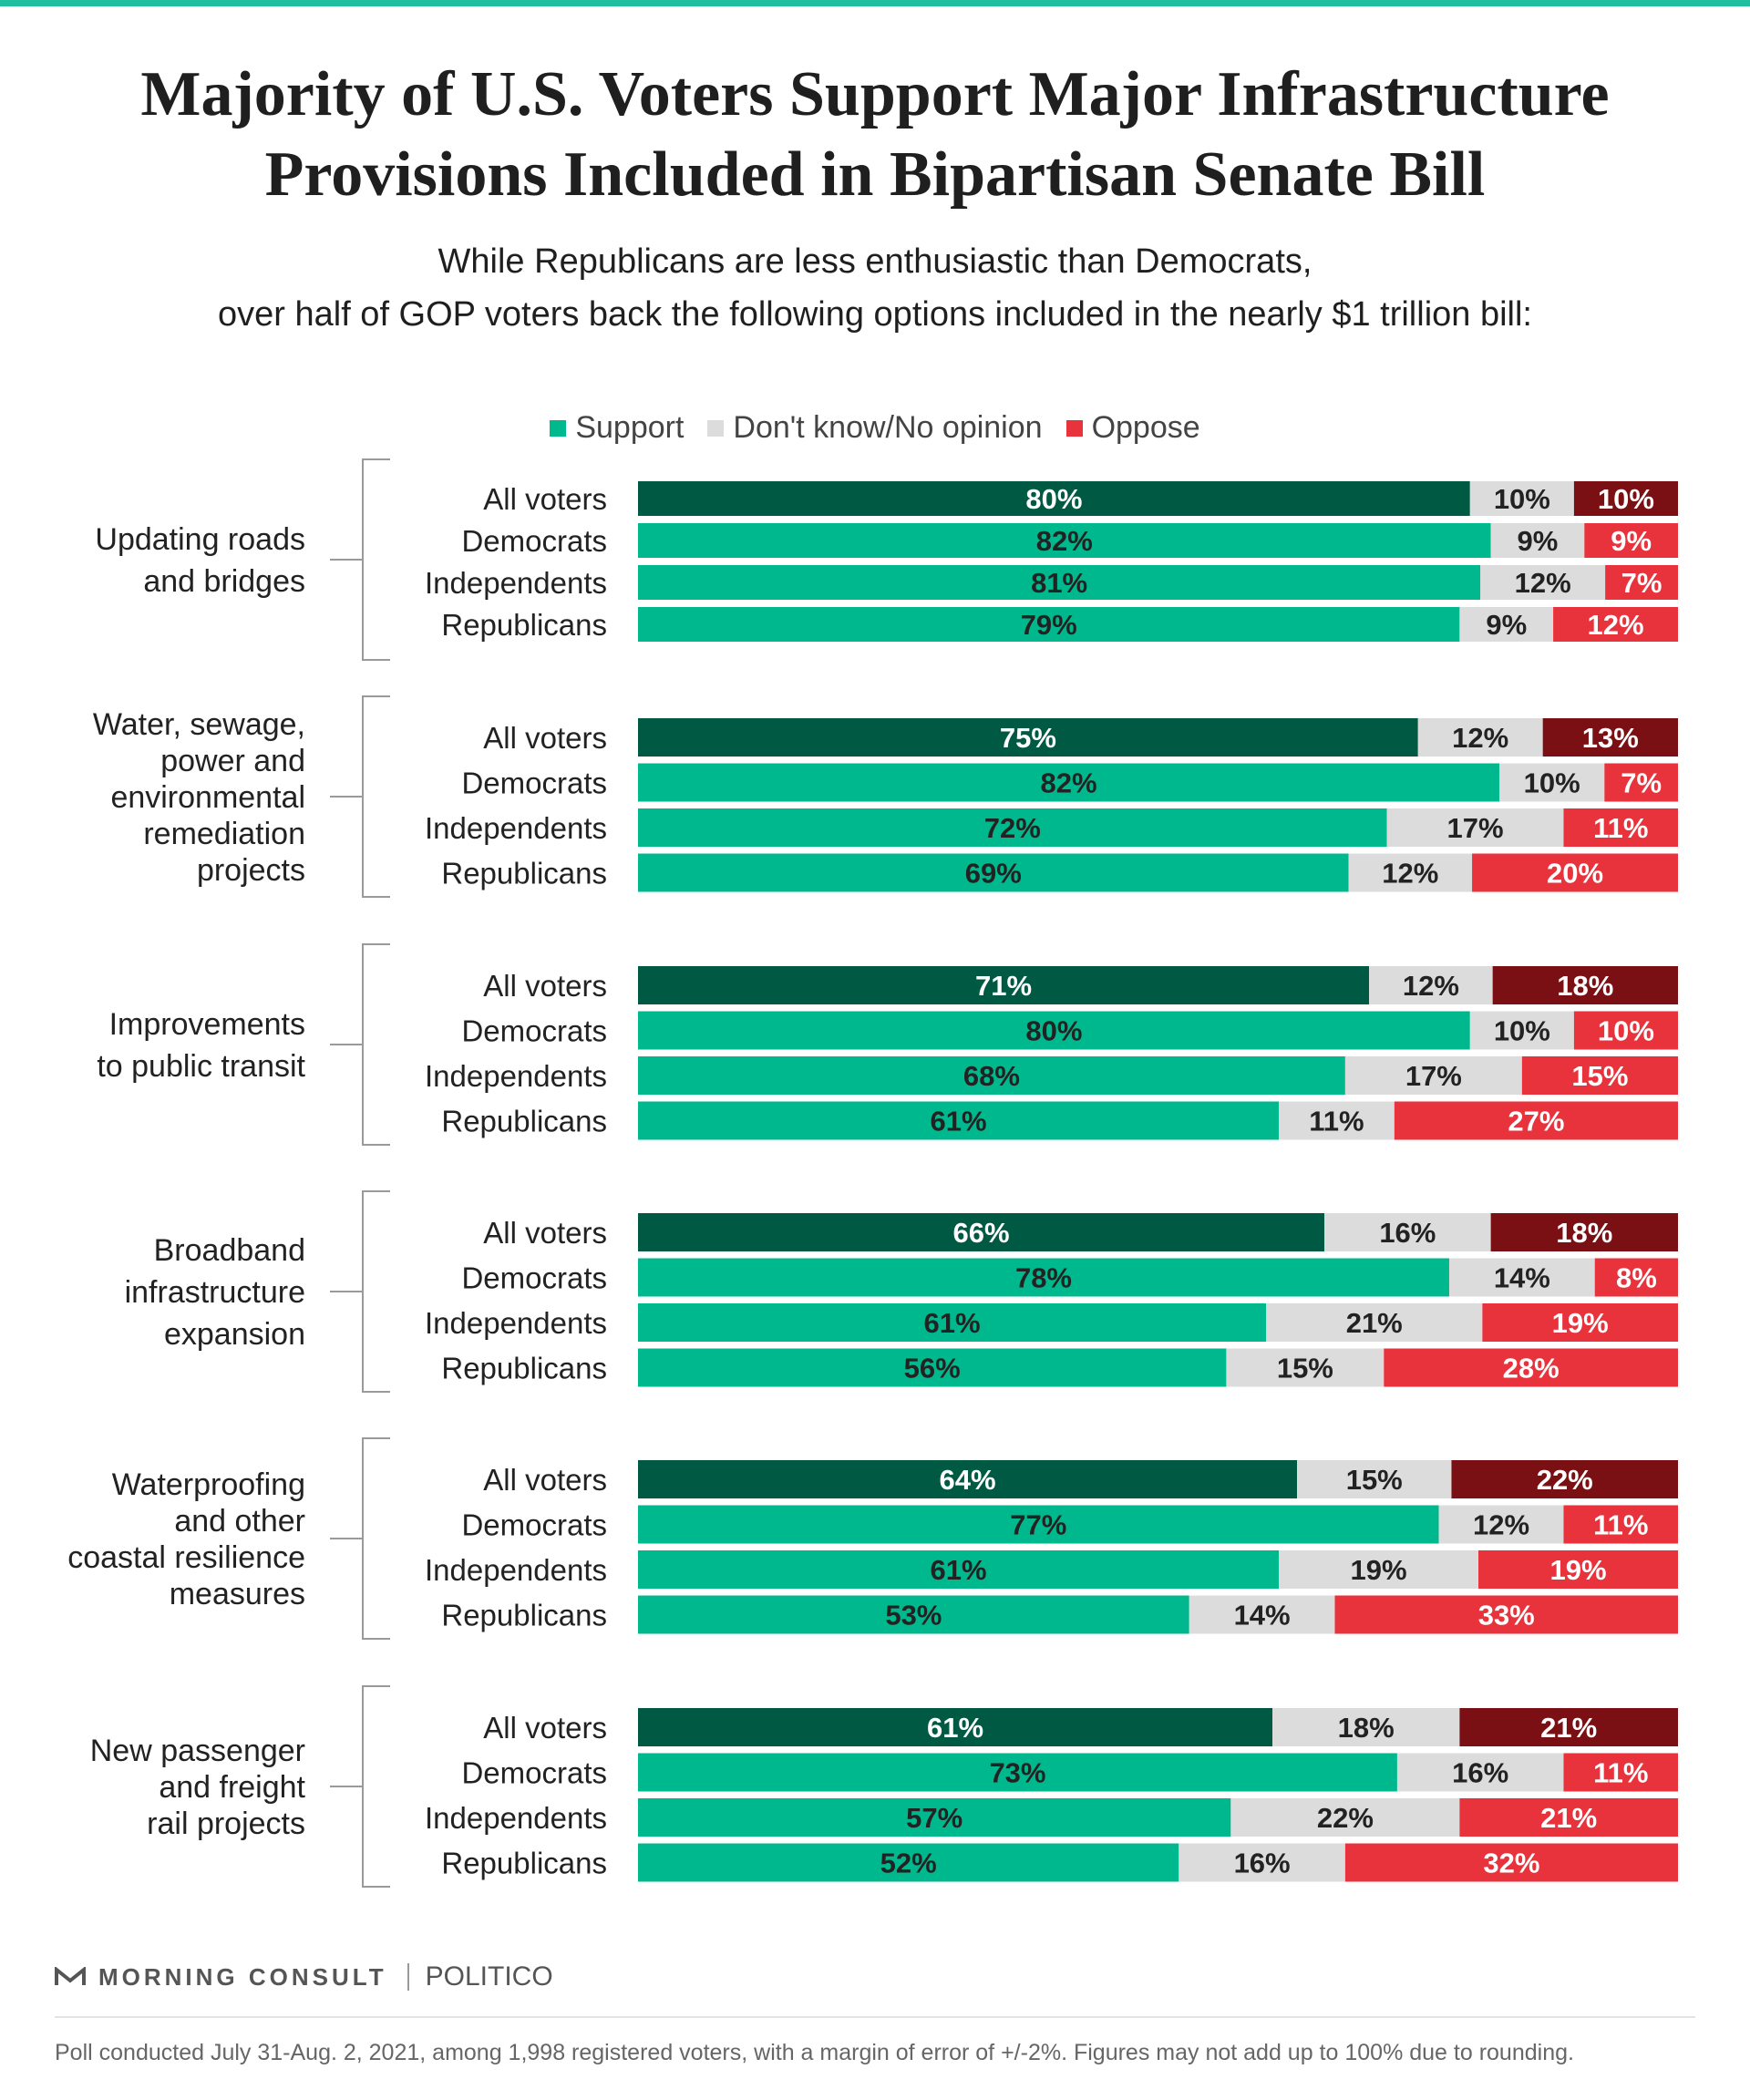 This screenshot has width=1750, height=2100. What do you see at coordinates (240, 1521) in the screenshot?
I see `group-label-line: and other` at bounding box center [240, 1521].